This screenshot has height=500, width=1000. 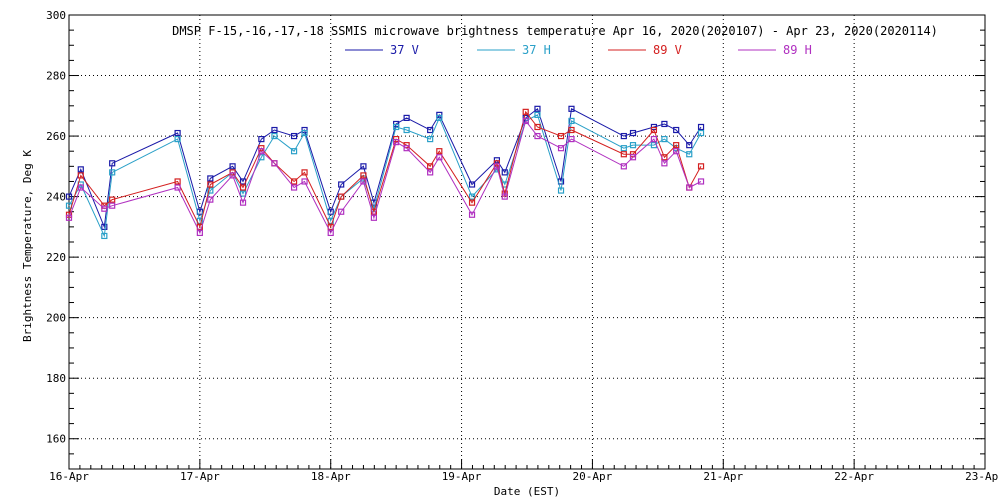 I want to click on x-tick-label: 19-Apr, so click(x=462, y=476).